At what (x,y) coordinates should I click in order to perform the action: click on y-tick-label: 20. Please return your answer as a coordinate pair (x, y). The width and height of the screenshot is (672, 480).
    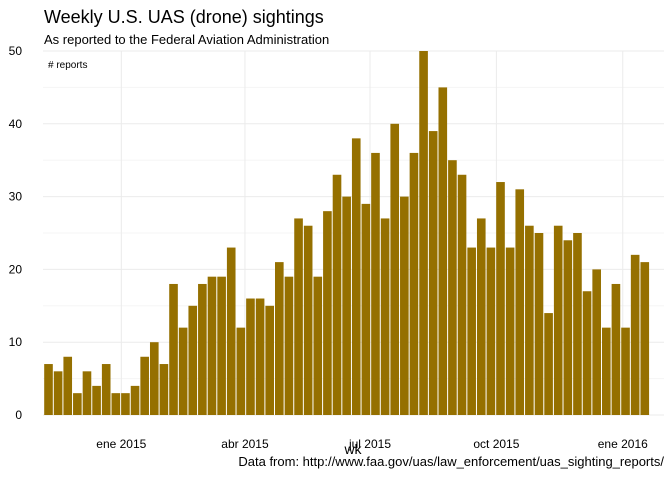
    Looking at the image, I should click on (16, 269).